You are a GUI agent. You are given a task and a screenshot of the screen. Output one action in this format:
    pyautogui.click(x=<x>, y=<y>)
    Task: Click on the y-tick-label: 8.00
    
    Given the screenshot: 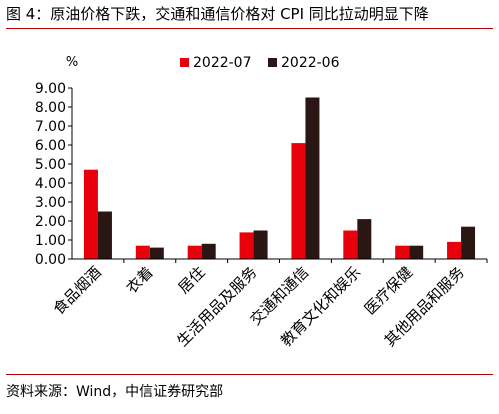 What is the action you would take?
    pyautogui.click(x=50, y=108)
    